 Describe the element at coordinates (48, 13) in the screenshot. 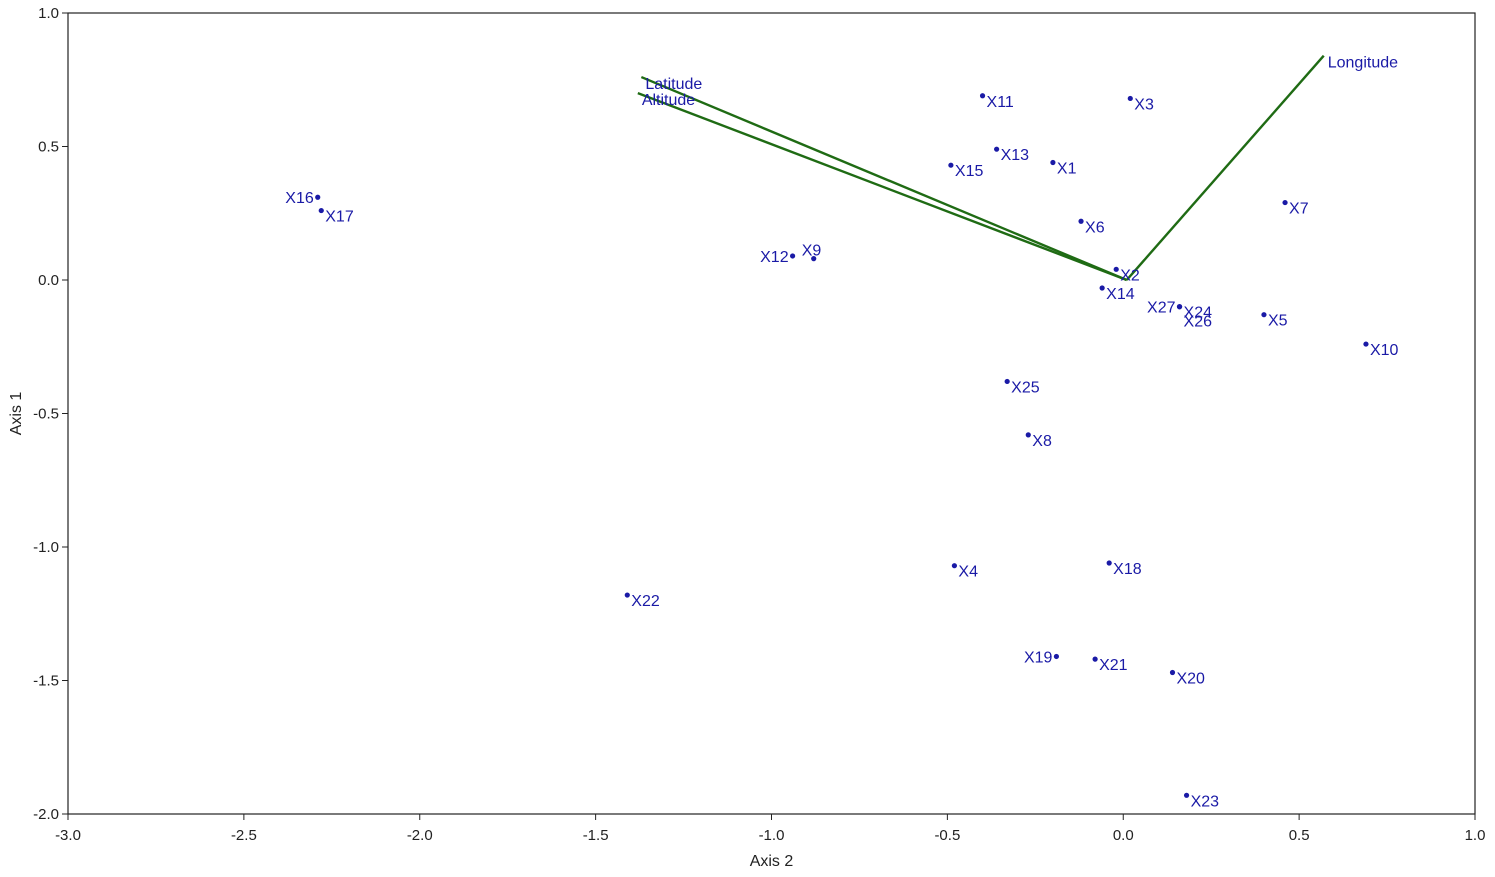

I see `y-tick-label: 1.0` at that location.